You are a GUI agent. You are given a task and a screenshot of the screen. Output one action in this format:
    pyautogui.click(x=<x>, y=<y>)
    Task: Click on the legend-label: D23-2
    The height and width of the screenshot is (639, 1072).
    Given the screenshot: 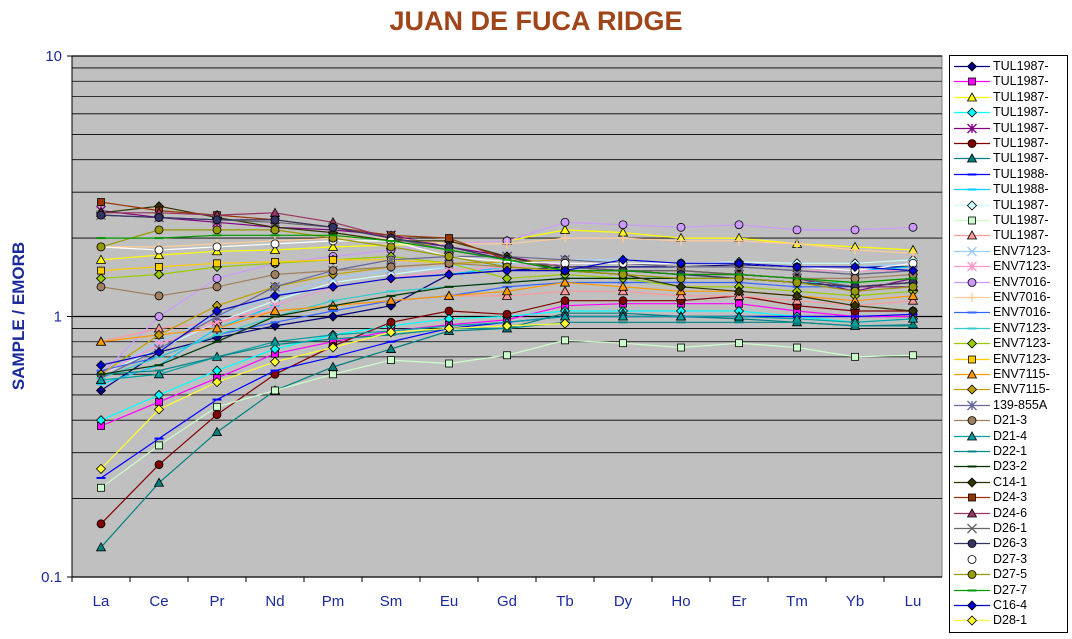 What is the action you would take?
    pyautogui.click(x=1010, y=466)
    